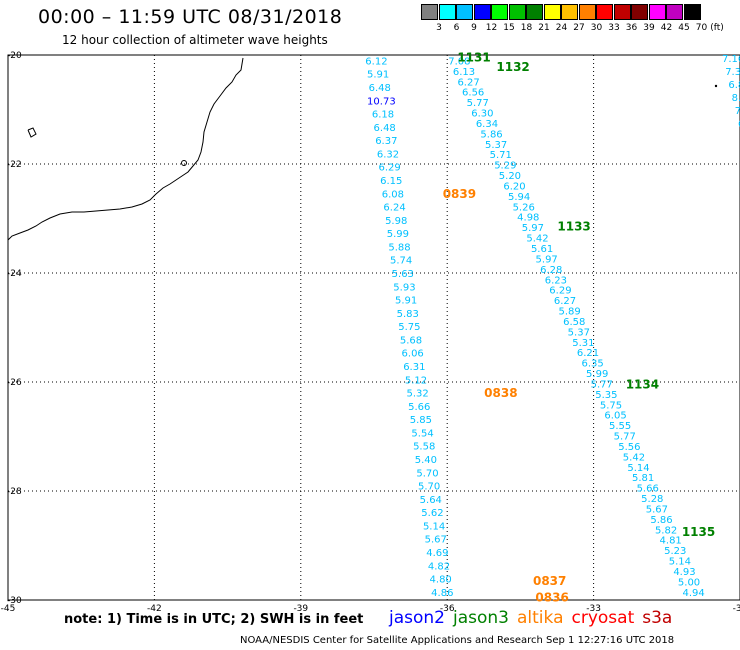 The image size is (740, 650). I want to click on legend-label: 15, so click(509, 28).